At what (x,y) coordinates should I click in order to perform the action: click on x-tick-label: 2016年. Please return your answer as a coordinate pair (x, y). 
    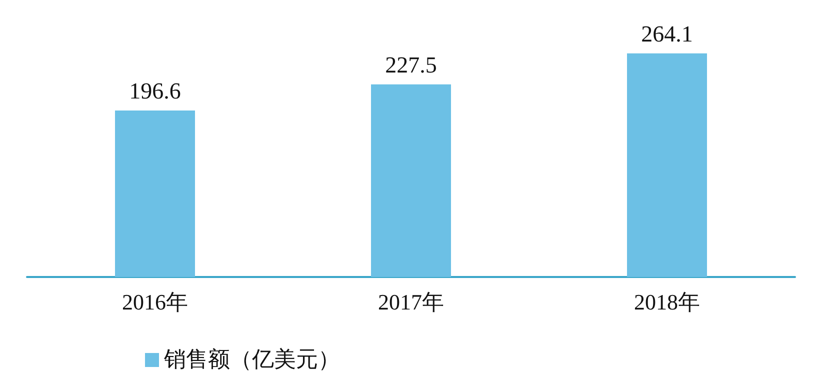
    Looking at the image, I should click on (155, 302).